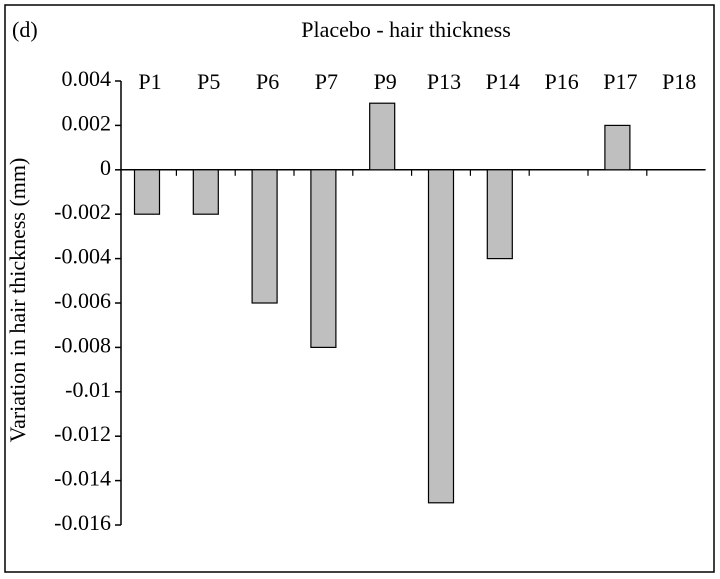  Describe the element at coordinates (679, 81) in the screenshot. I see `x-tick-label: P18` at that location.